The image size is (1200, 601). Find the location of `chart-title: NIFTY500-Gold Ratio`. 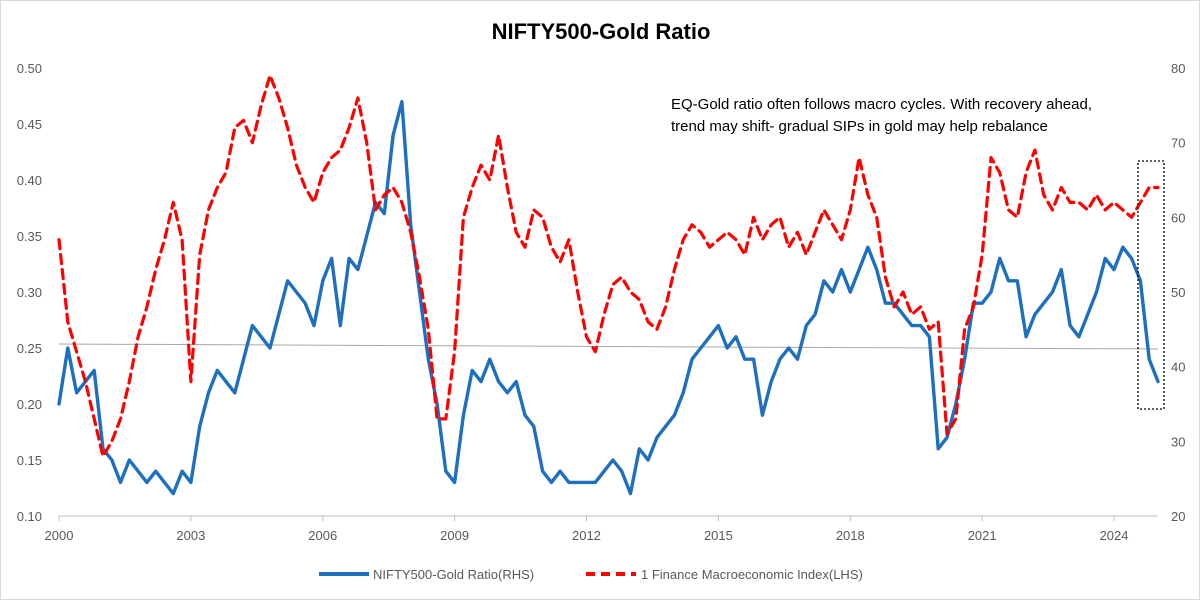

chart-title: NIFTY500-Gold Ratio is located at coordinates (601, 31).